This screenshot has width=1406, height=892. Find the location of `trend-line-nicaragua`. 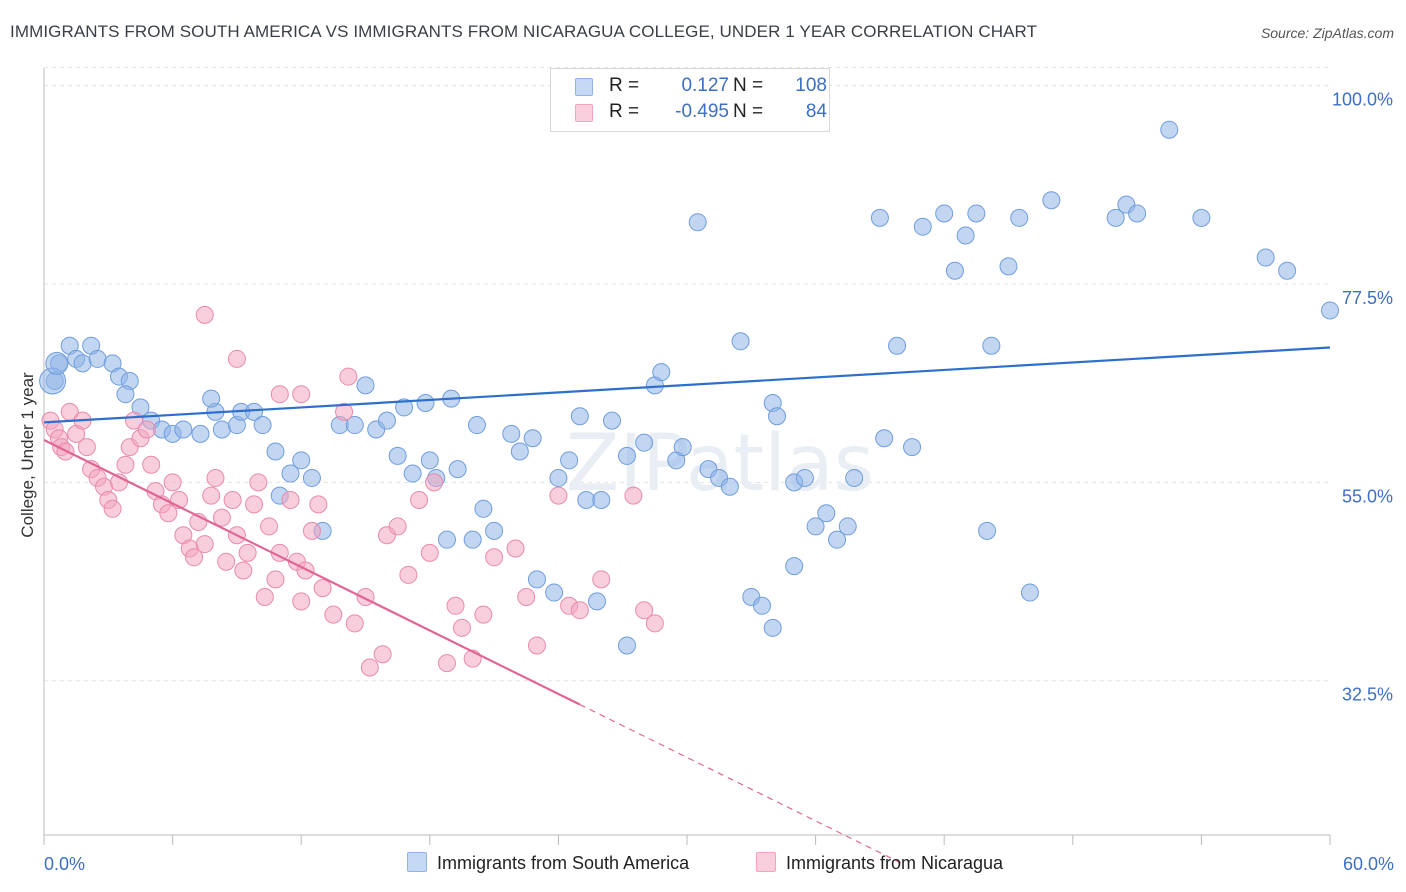

trend-line-nicaragua is located at coordinates (312, 572).